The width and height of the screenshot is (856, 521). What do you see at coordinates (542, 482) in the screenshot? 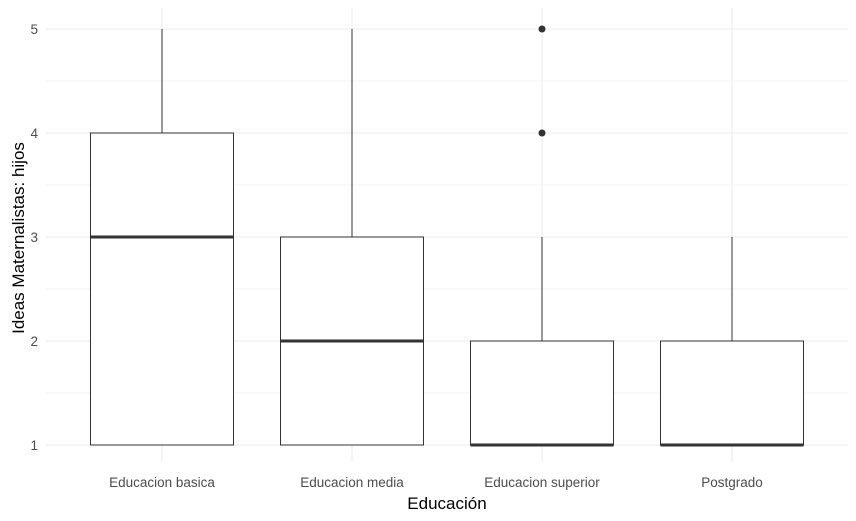
I see `x-tick-label: Educacion superior` at bounding box center [542, 482].